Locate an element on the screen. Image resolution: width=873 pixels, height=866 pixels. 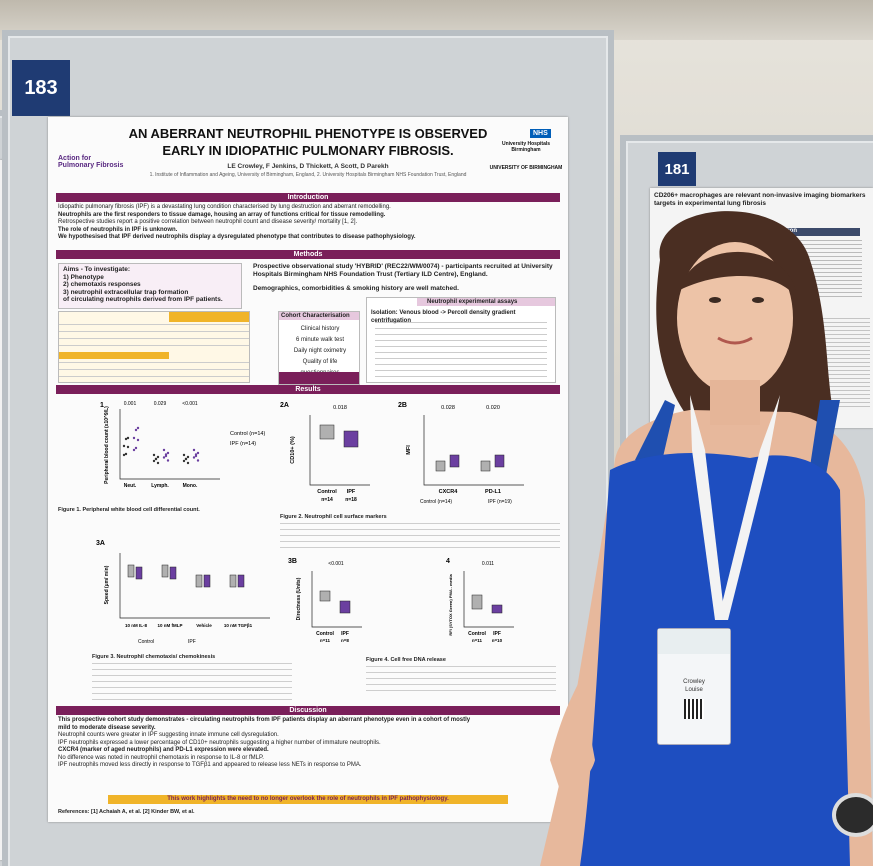
fig4-ylabel: RFI (SYTOX Green) PMA - media is located at coordinates (450, 605).